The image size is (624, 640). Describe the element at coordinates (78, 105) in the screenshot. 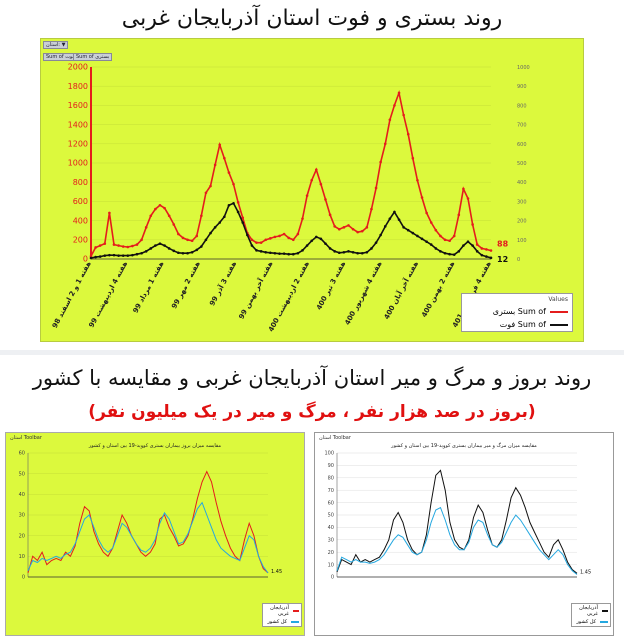

I see `y-tick-label: 1600` at that location.